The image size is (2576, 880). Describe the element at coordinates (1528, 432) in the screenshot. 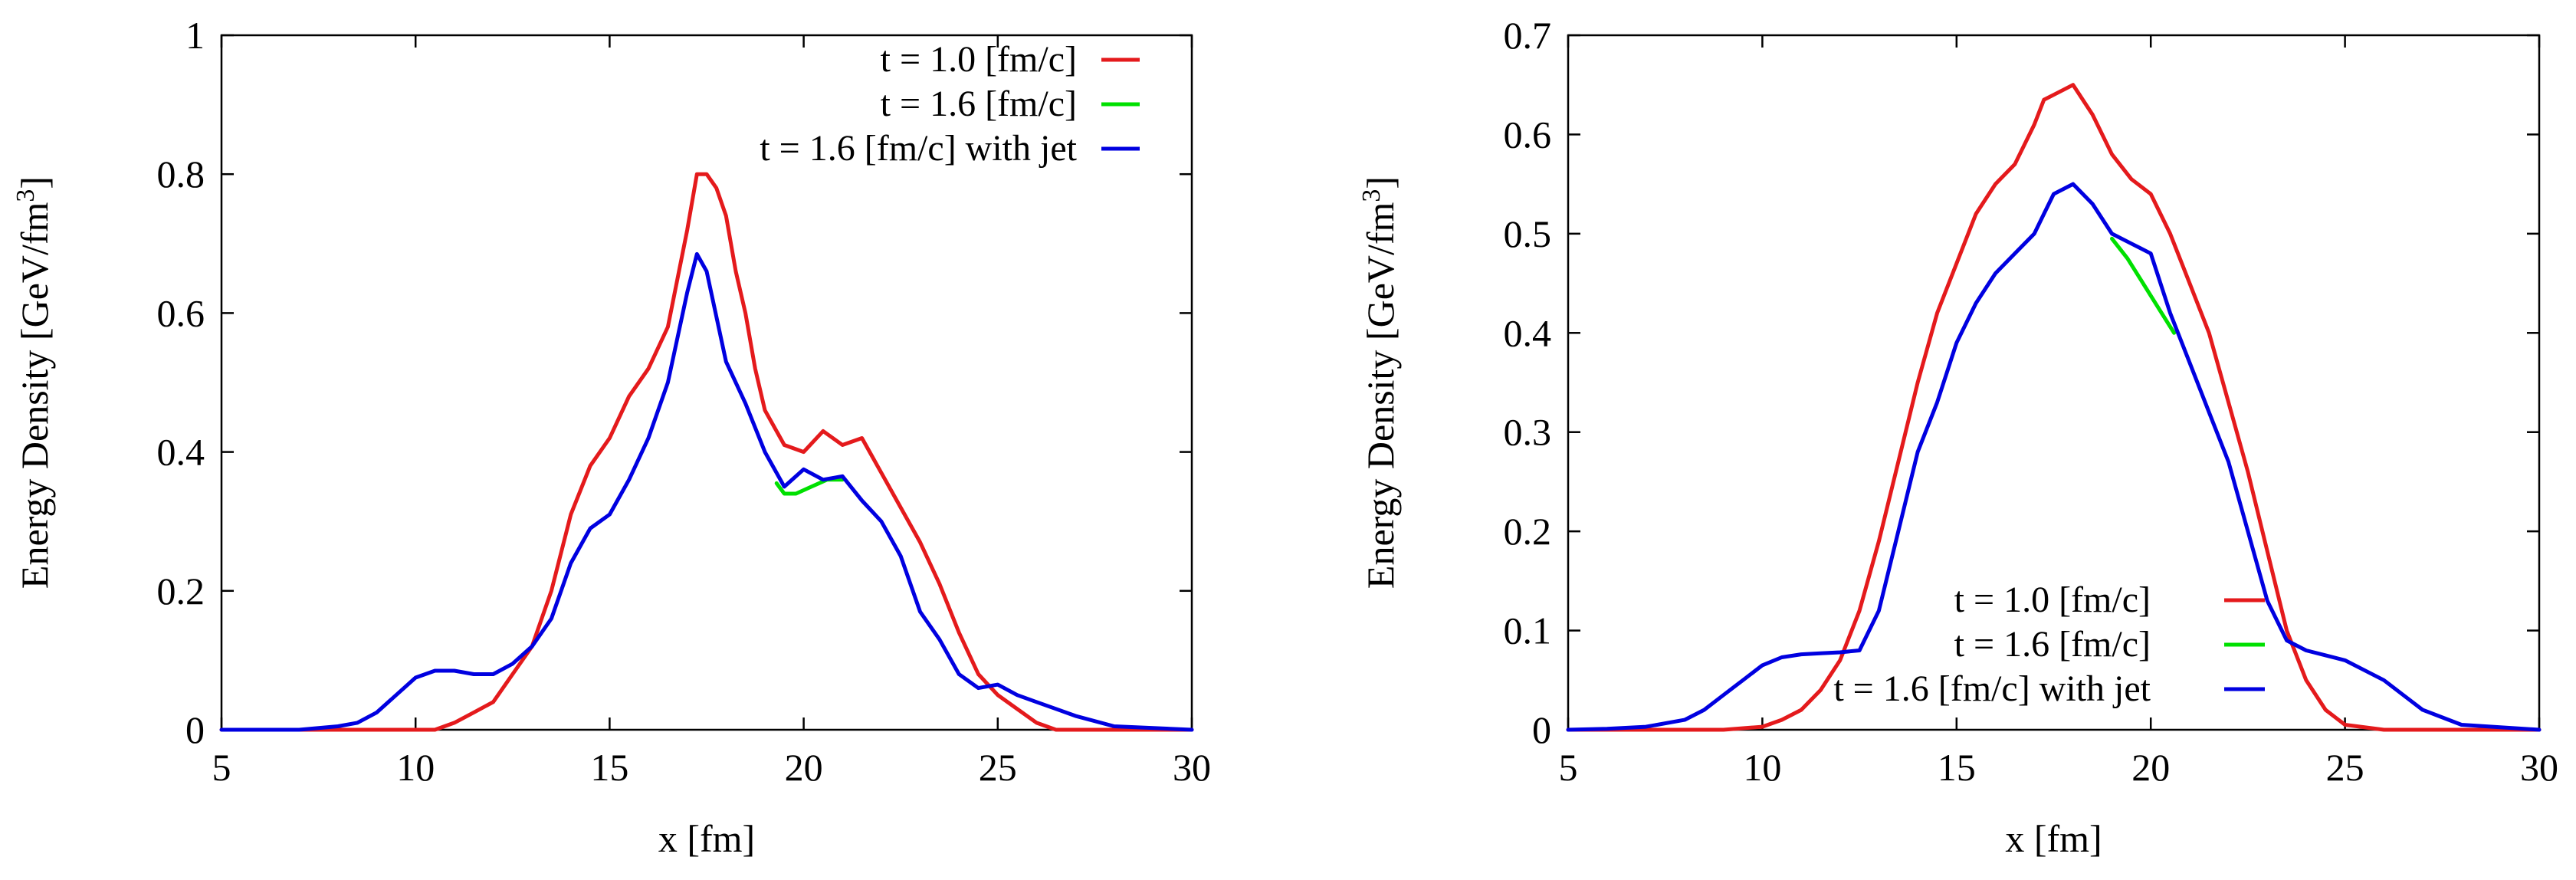

I see `y-tick-label: 0.3` at that location.